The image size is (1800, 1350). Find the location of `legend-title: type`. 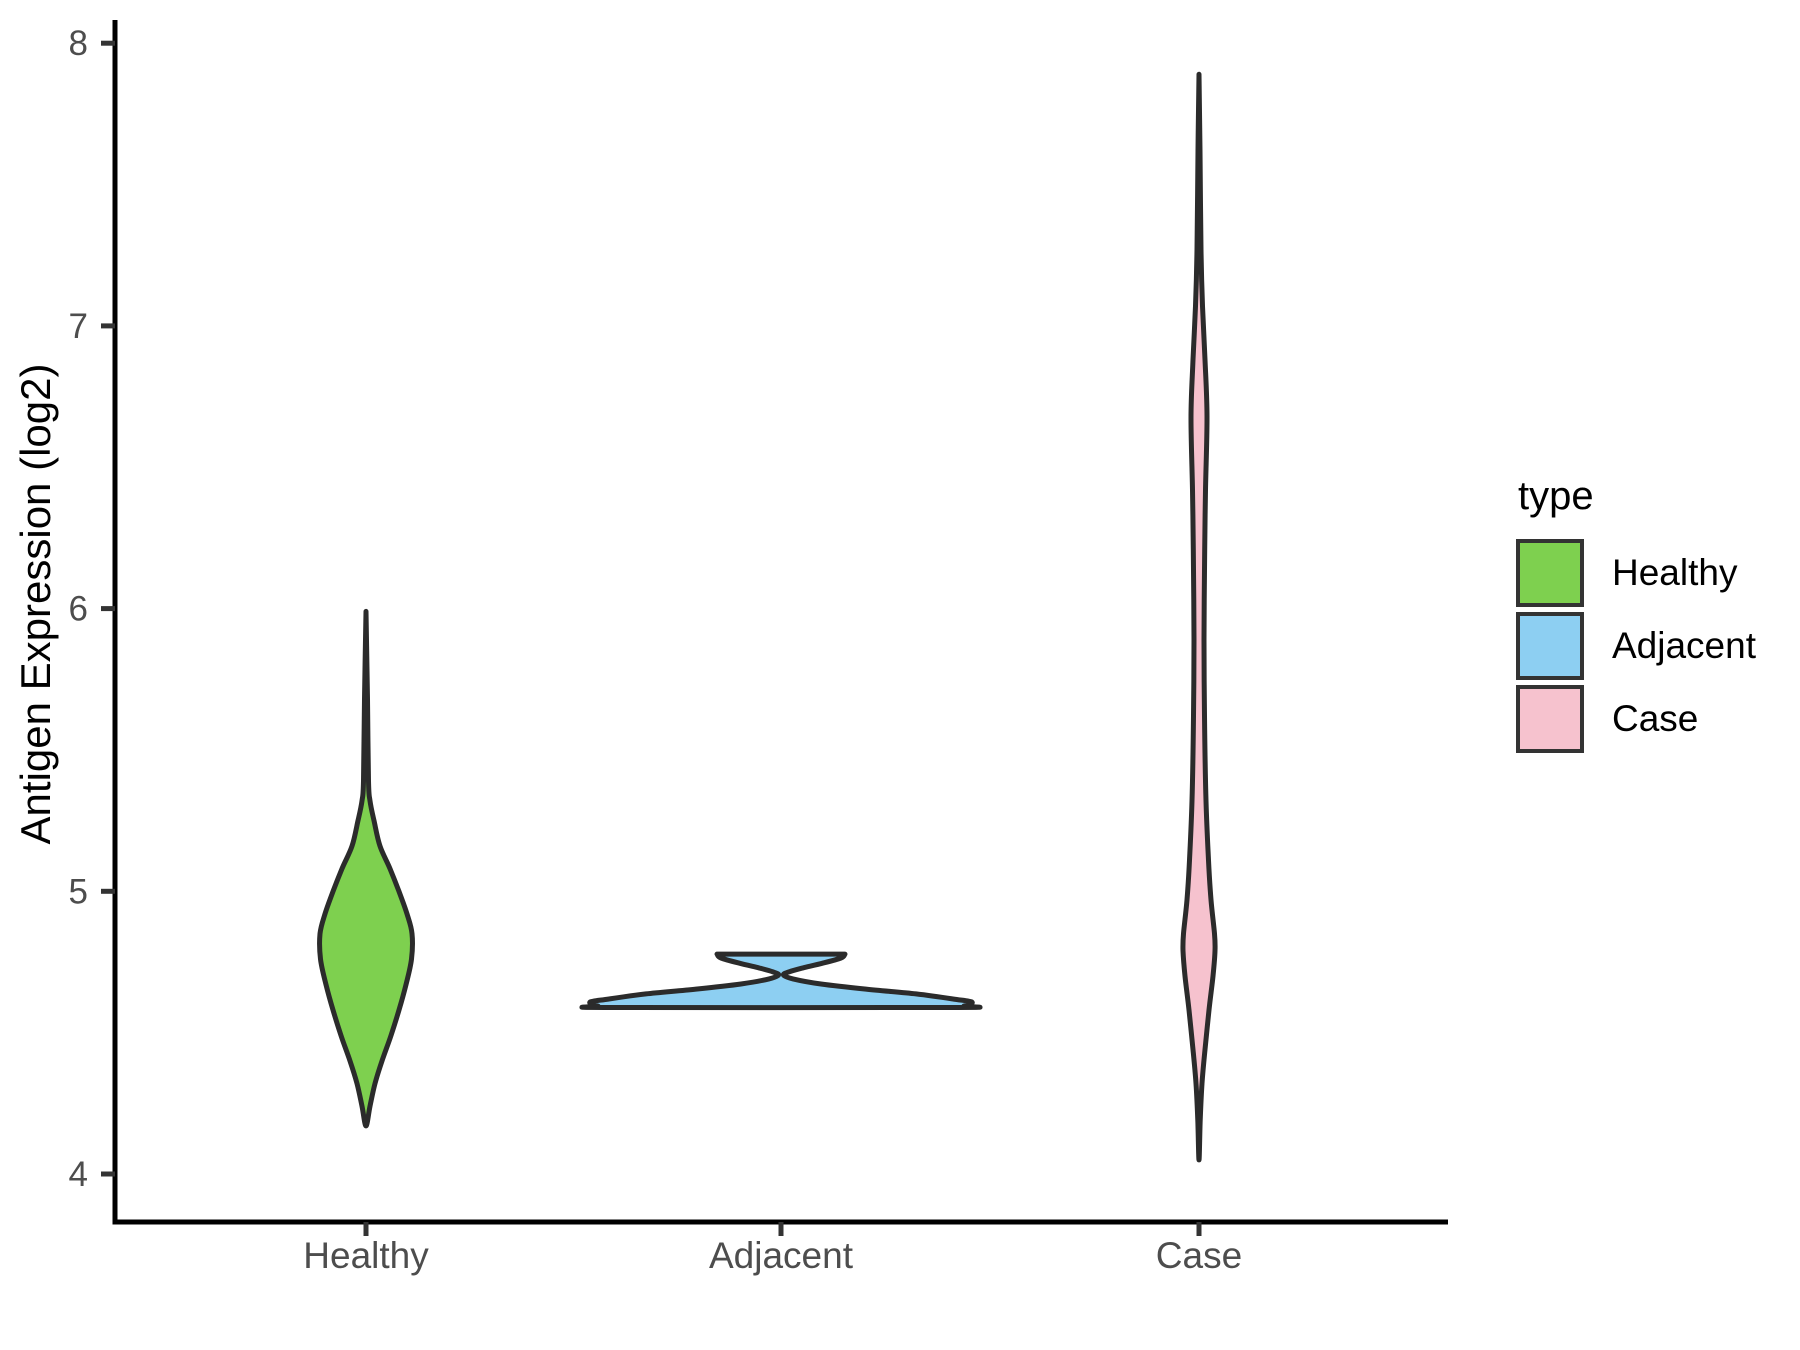

legend-title: type is located at coordinates (1556, 496).